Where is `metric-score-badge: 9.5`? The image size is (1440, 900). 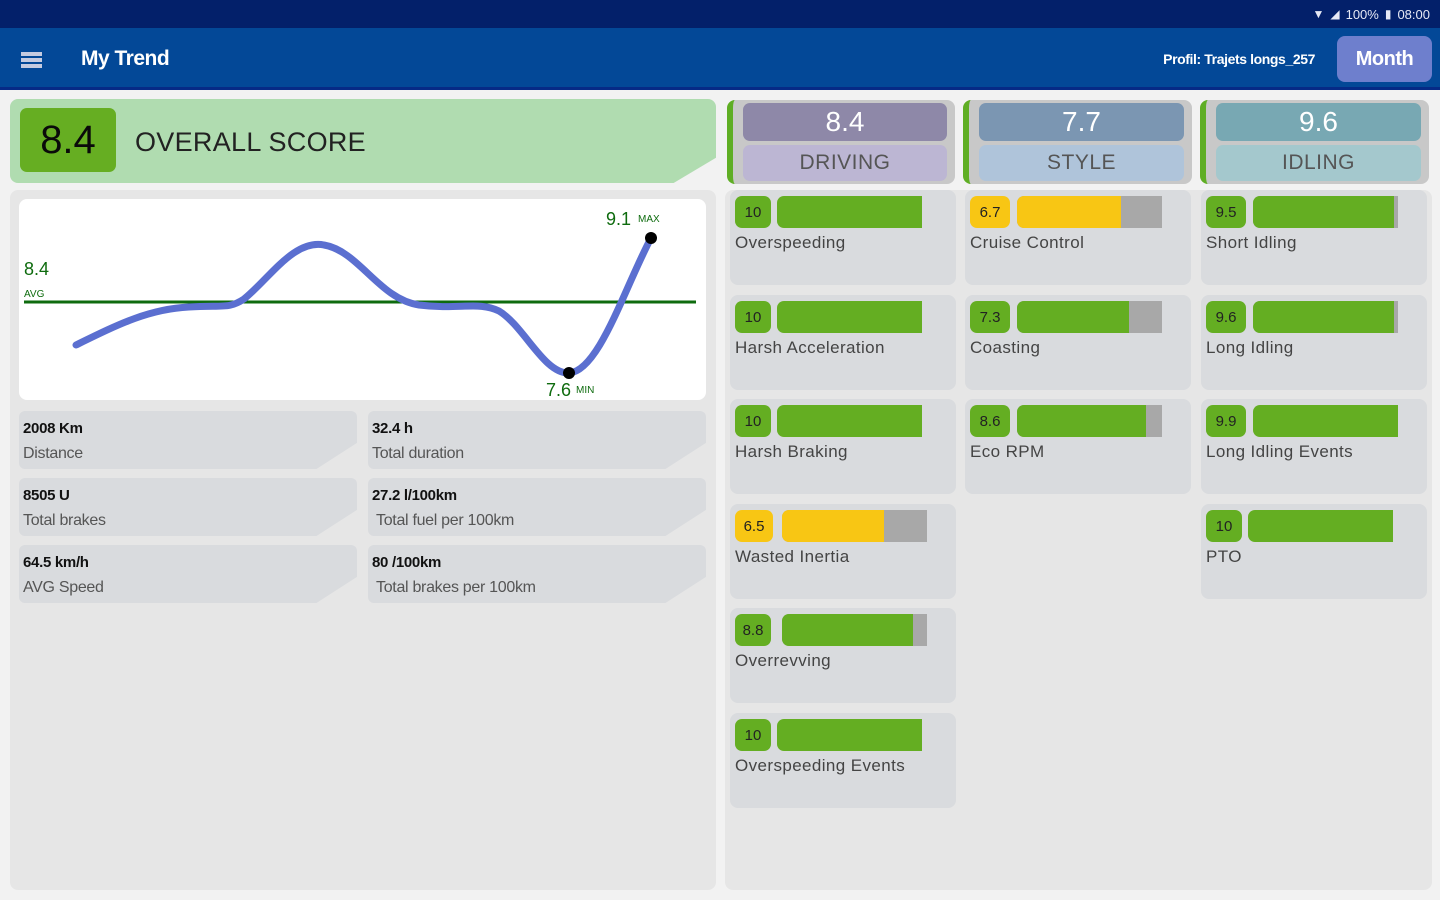
metric-score-badge: 9.5 is located at coordinates (1226, 212).